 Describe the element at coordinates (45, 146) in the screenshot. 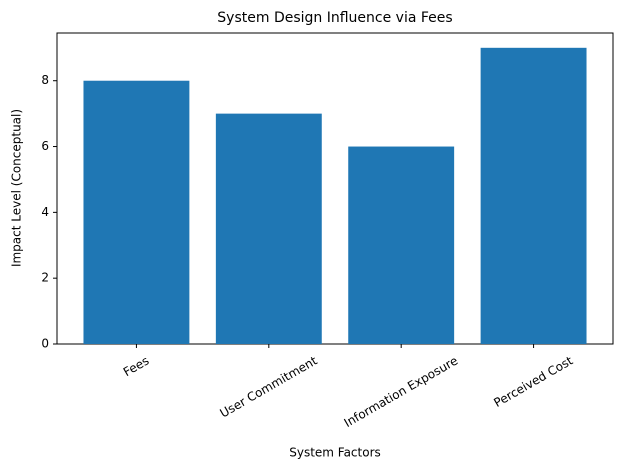

I see `y-tick-label: 6` at that location.